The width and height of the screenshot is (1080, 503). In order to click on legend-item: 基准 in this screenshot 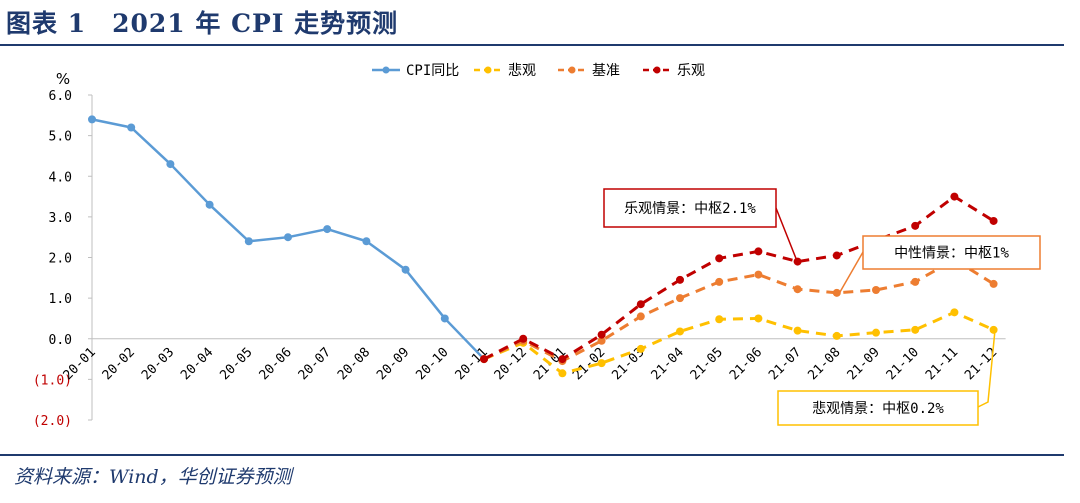, I will do `click(589, 70)`.